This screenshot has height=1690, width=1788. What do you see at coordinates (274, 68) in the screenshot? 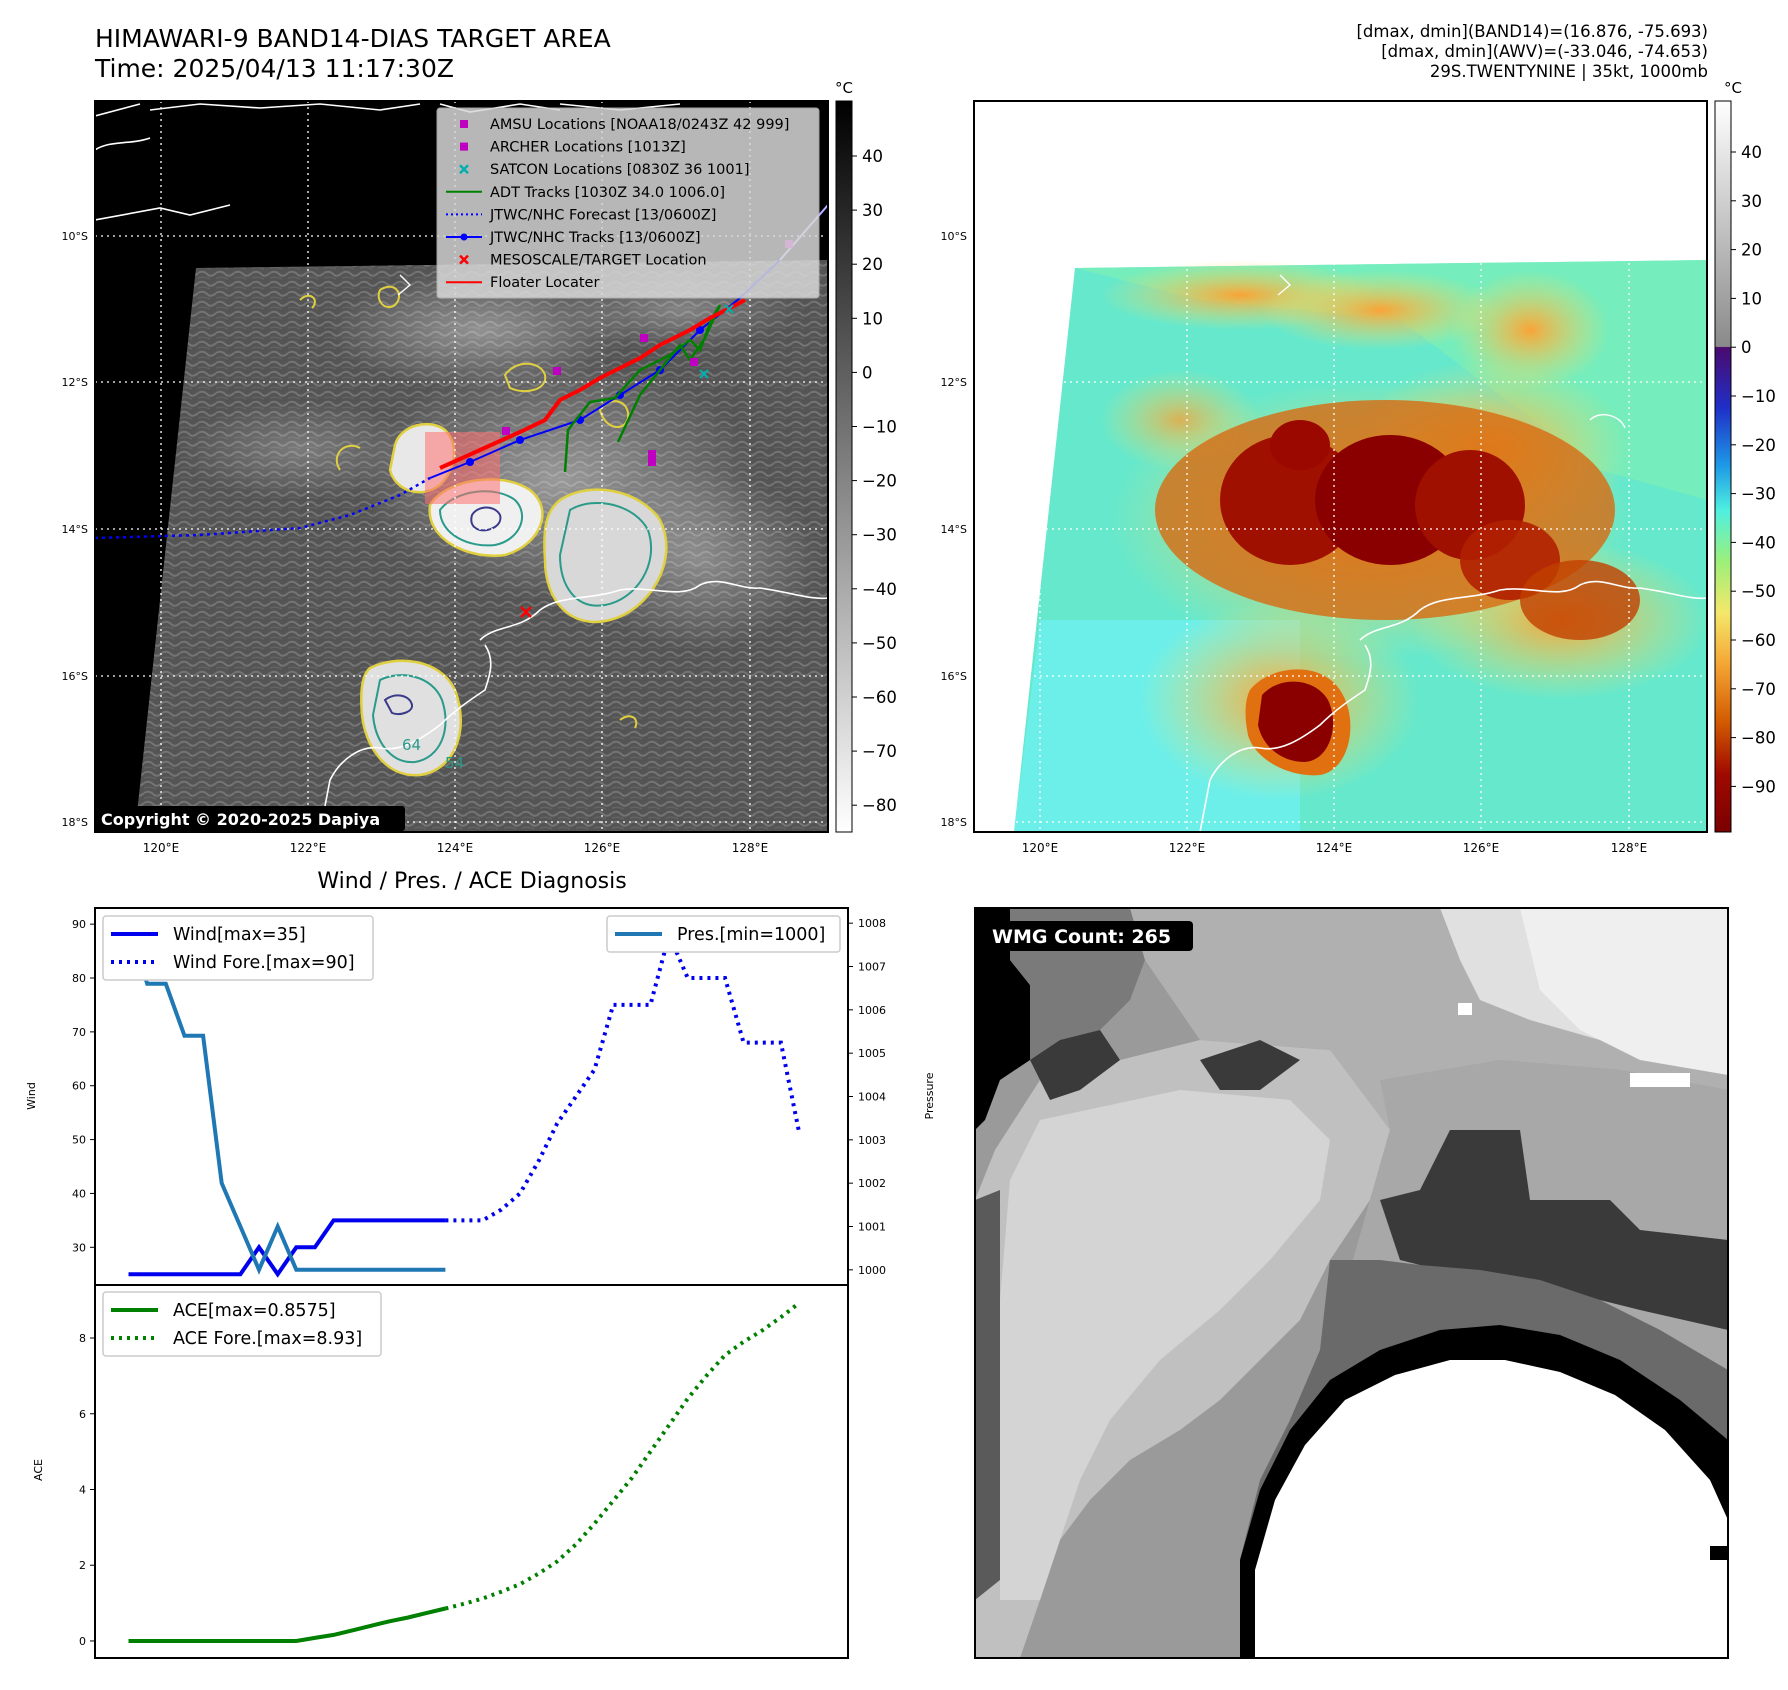
I see `title-line-2: Time: 2025/04/13 11:17:30Z` at bounding box center [274, 68].